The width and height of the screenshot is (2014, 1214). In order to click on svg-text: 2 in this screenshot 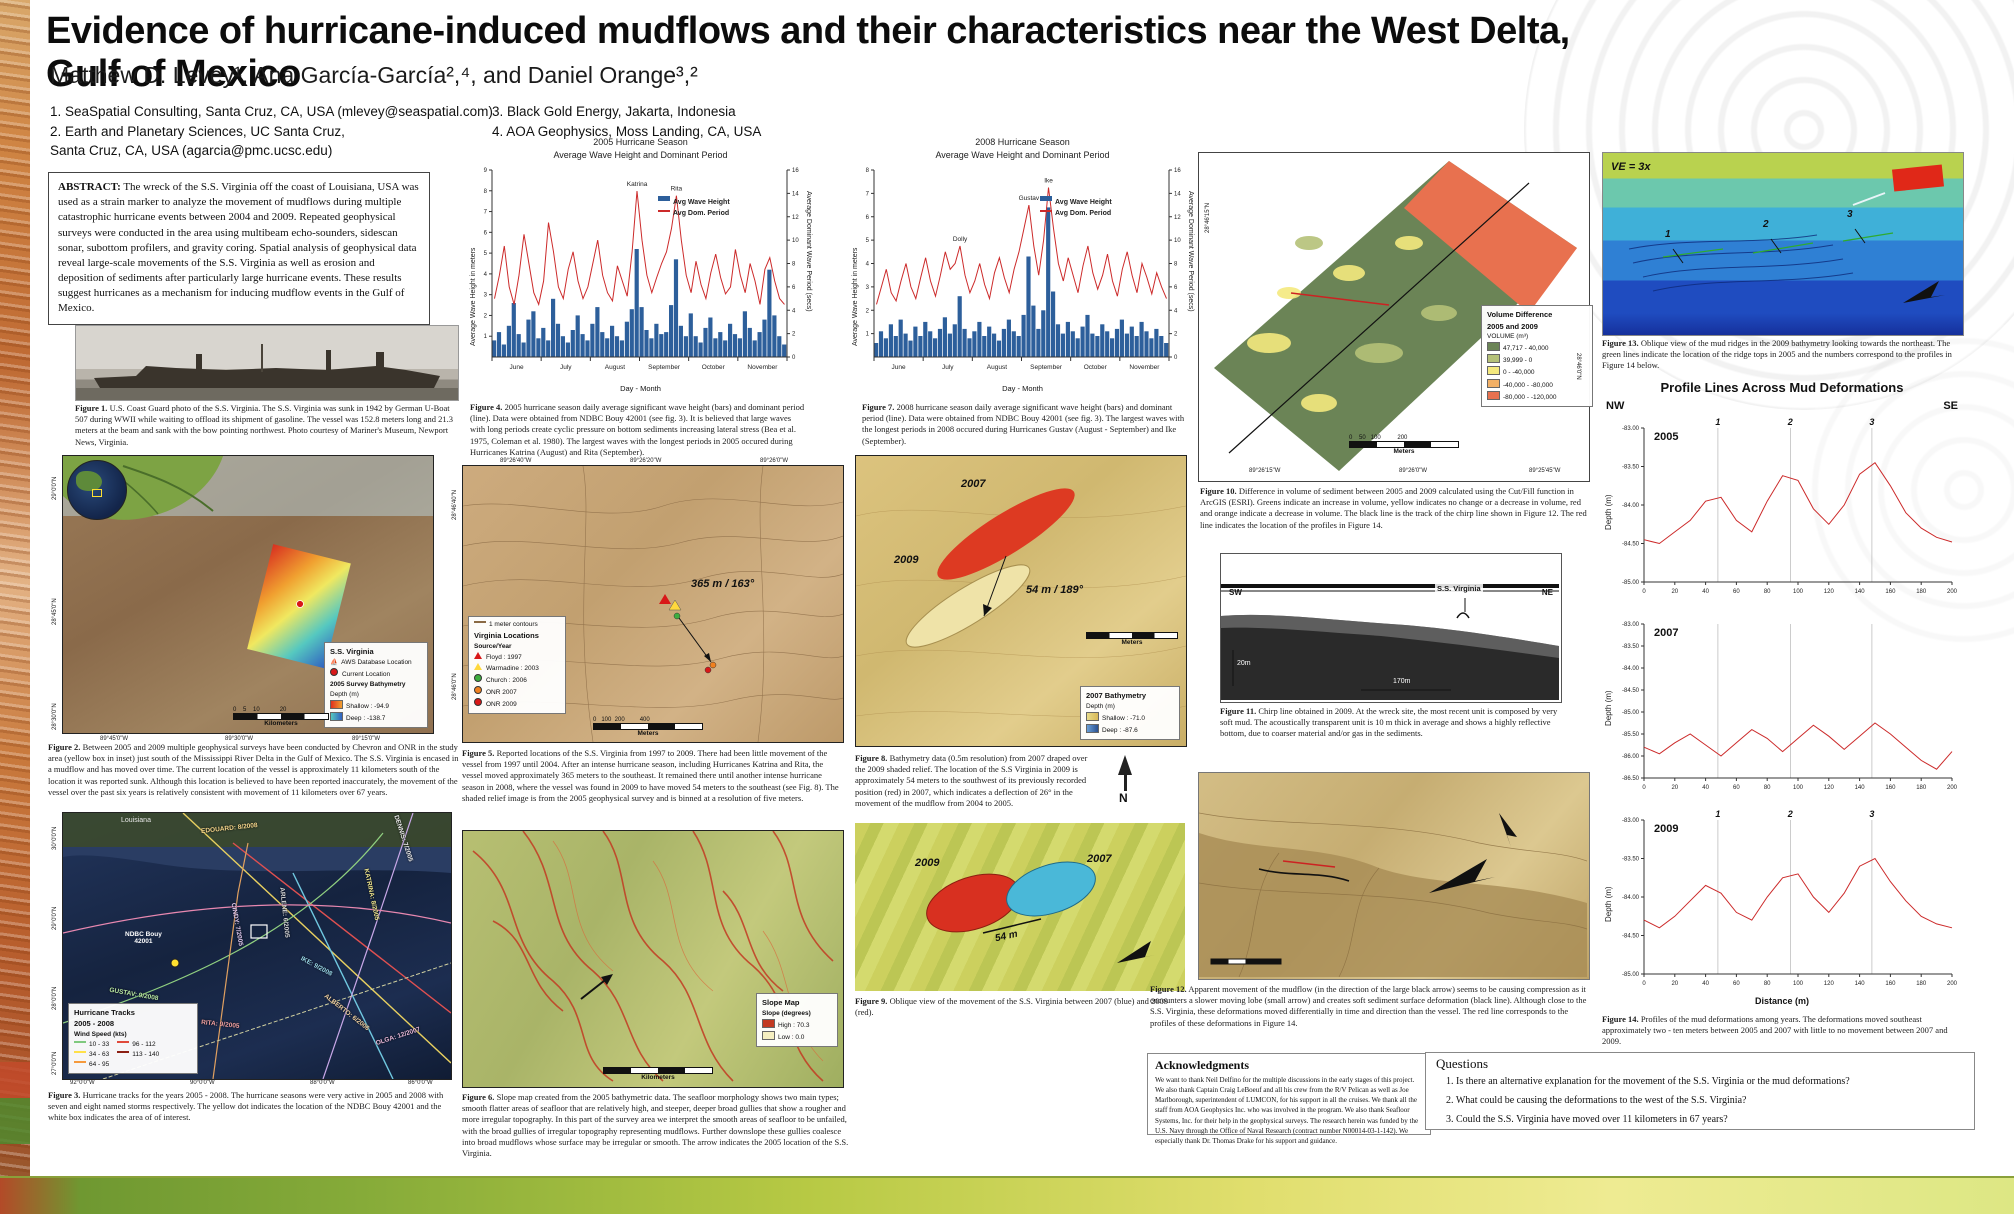, I will do `click(868, 311)`.